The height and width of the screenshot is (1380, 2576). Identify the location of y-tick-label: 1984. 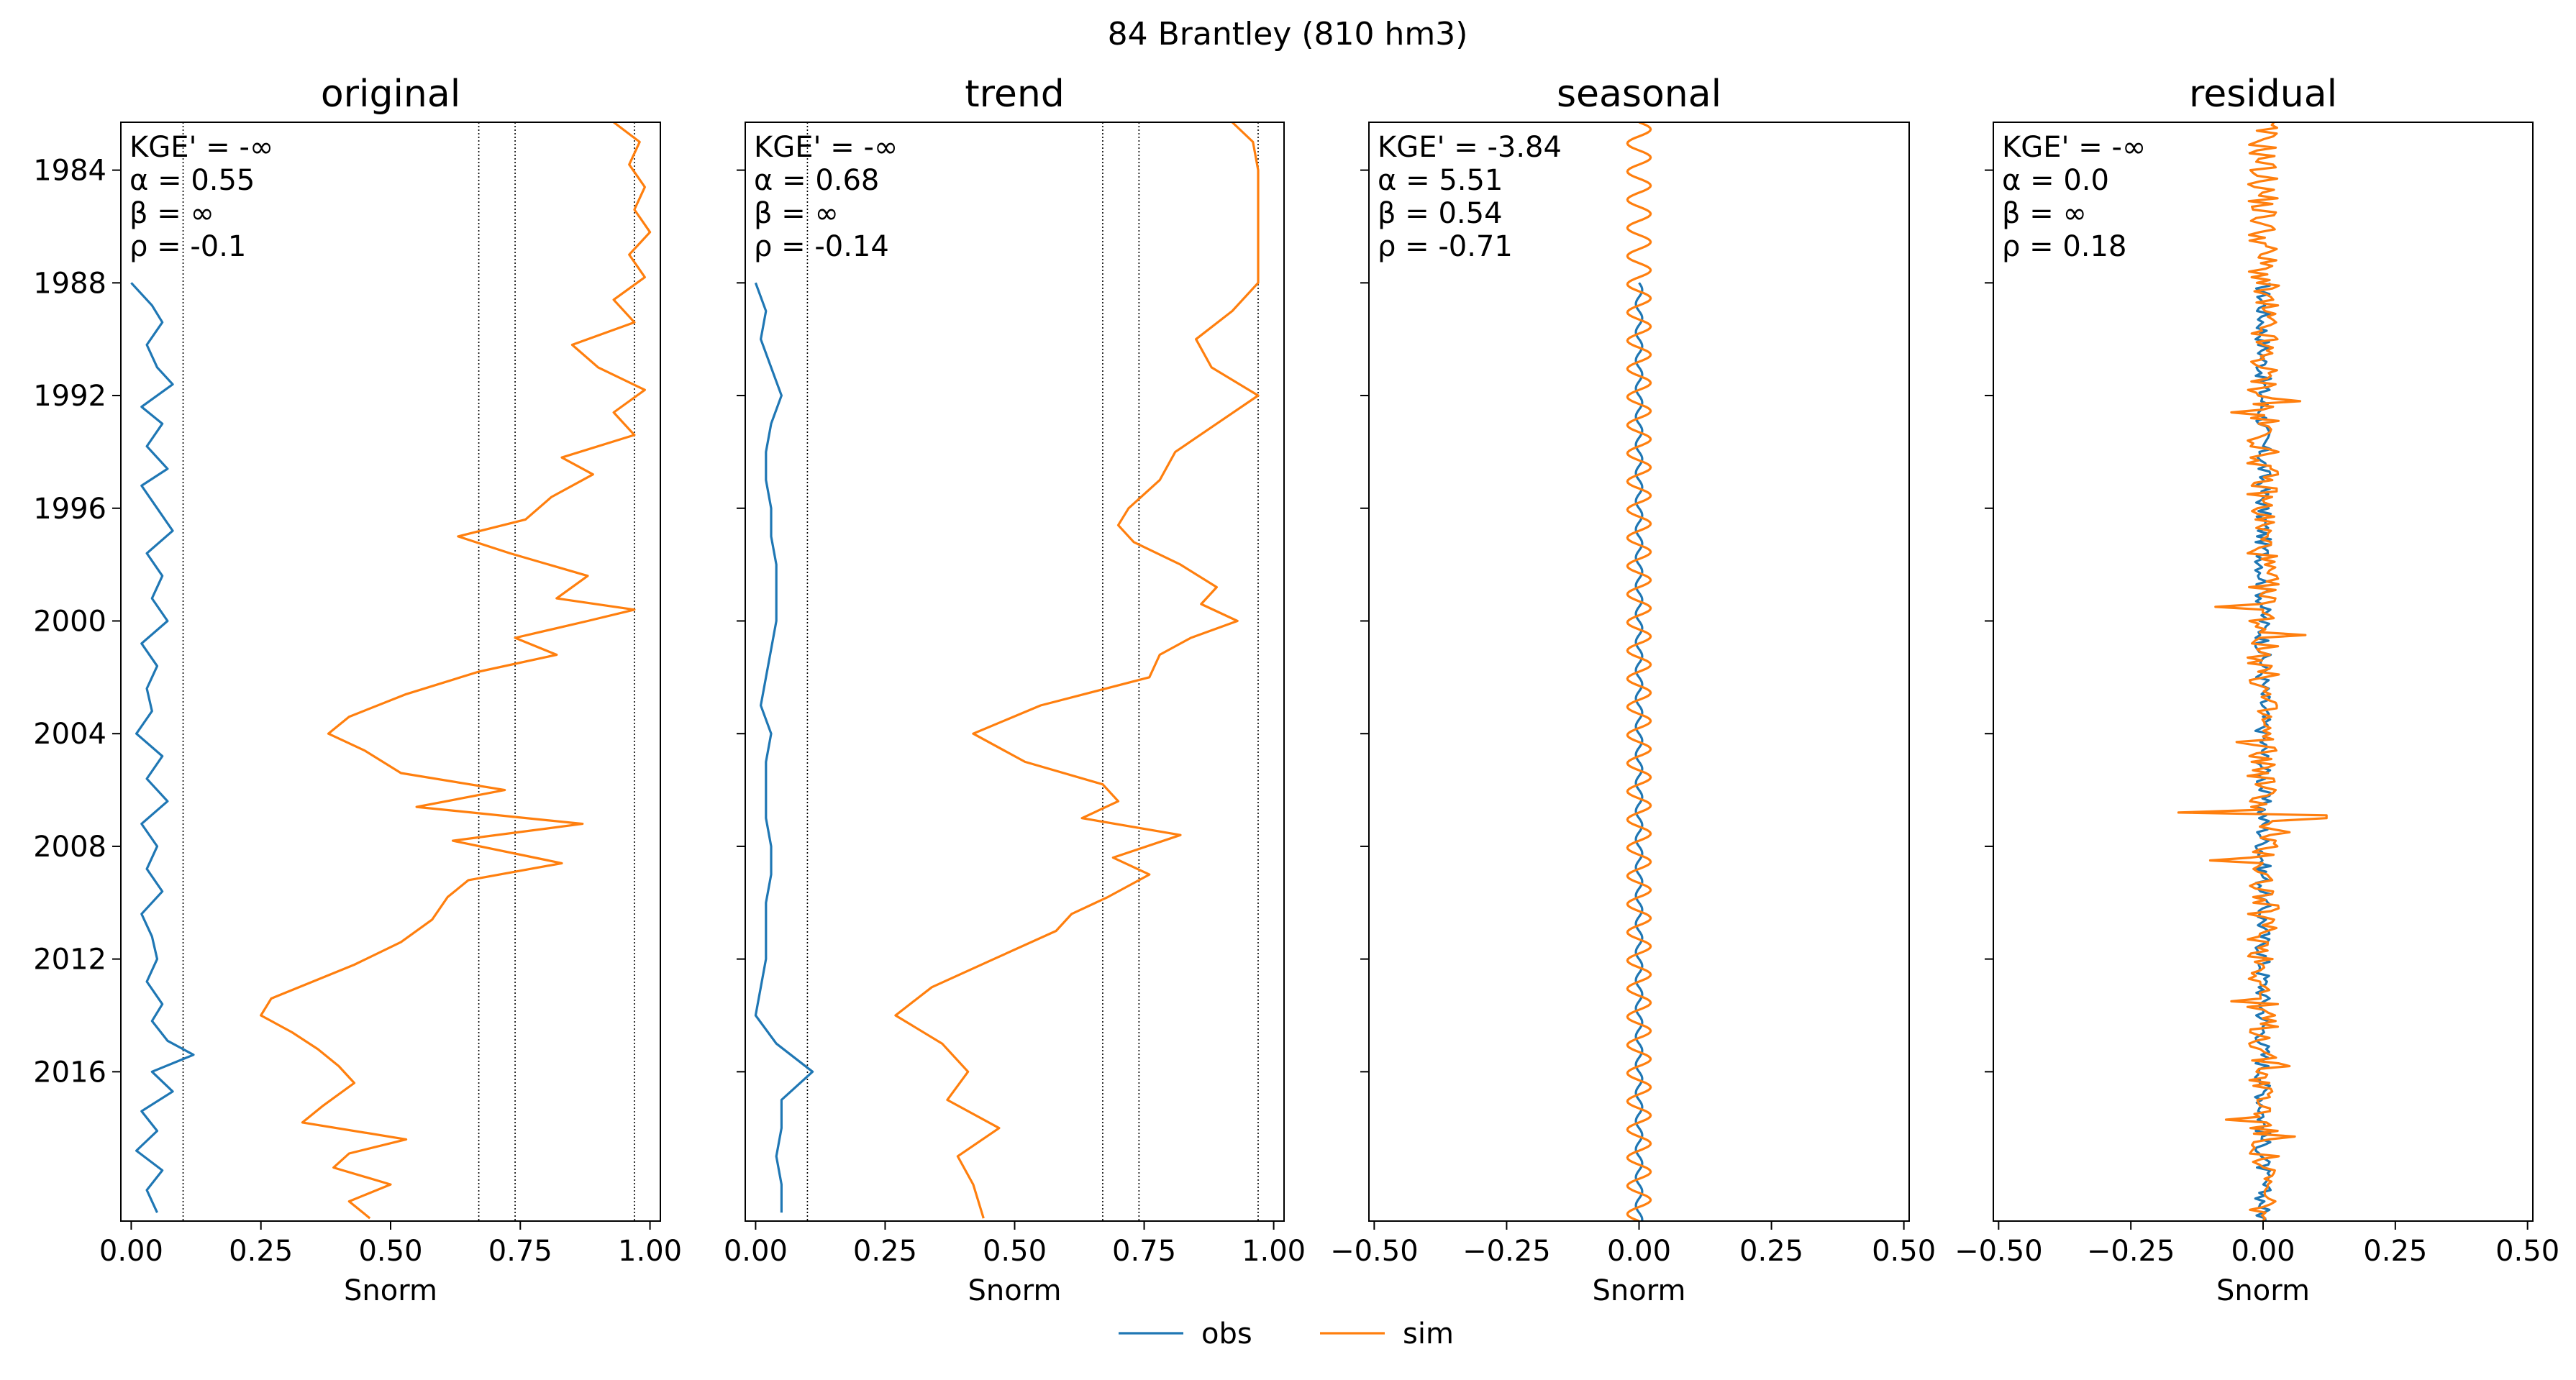
(69, 171).